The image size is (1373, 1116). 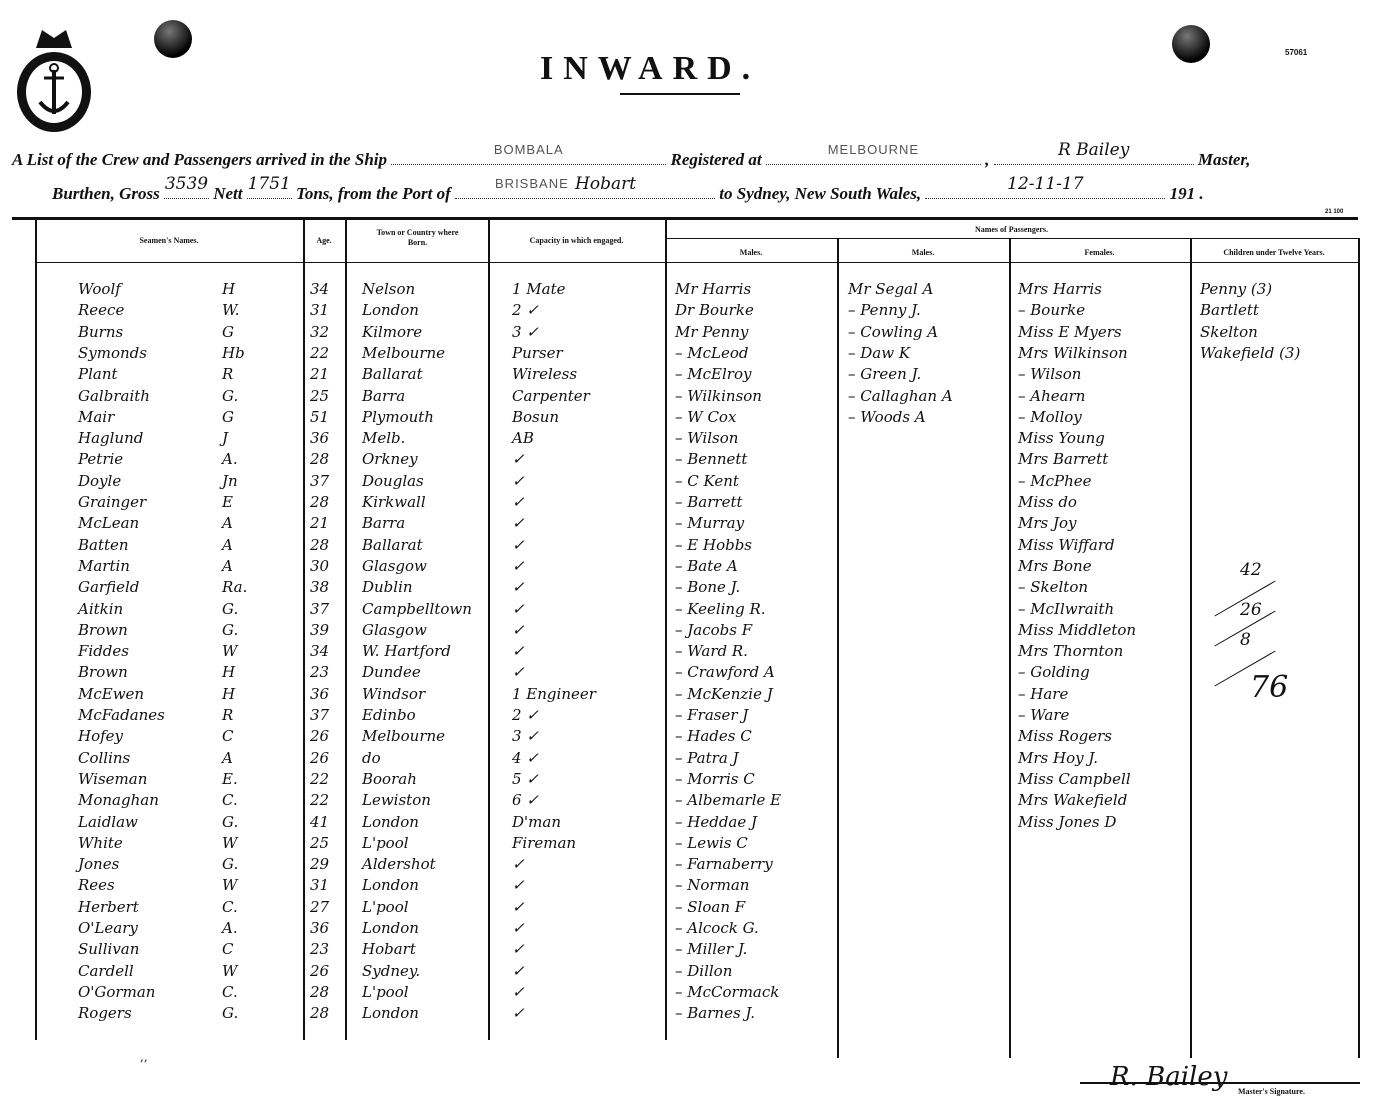 What do you see at coordinates (1066, 608) in the screenshot?
I see `female-passenger: – McIlwraith` at bounding box center [1066, 608].